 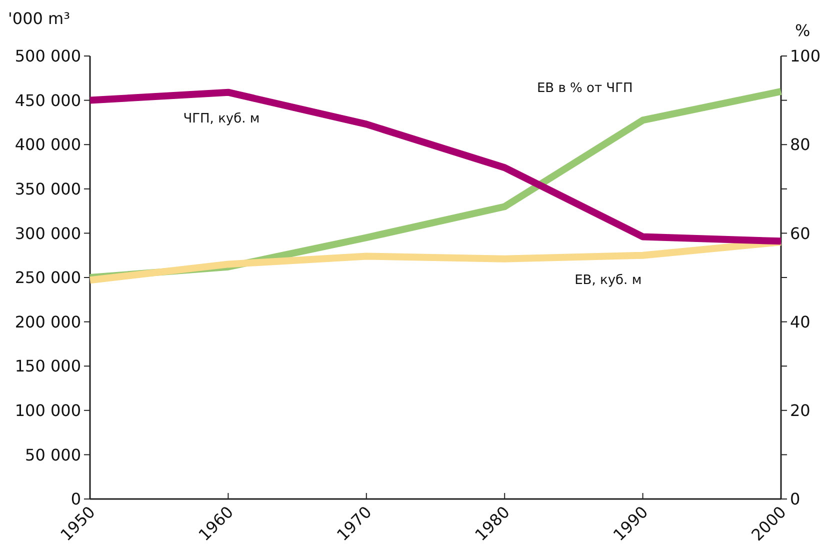 What do you see at coordinates (802, 30) in the screenshot?
I see `y2-axis-title: %` at bounding box center [802, 30].